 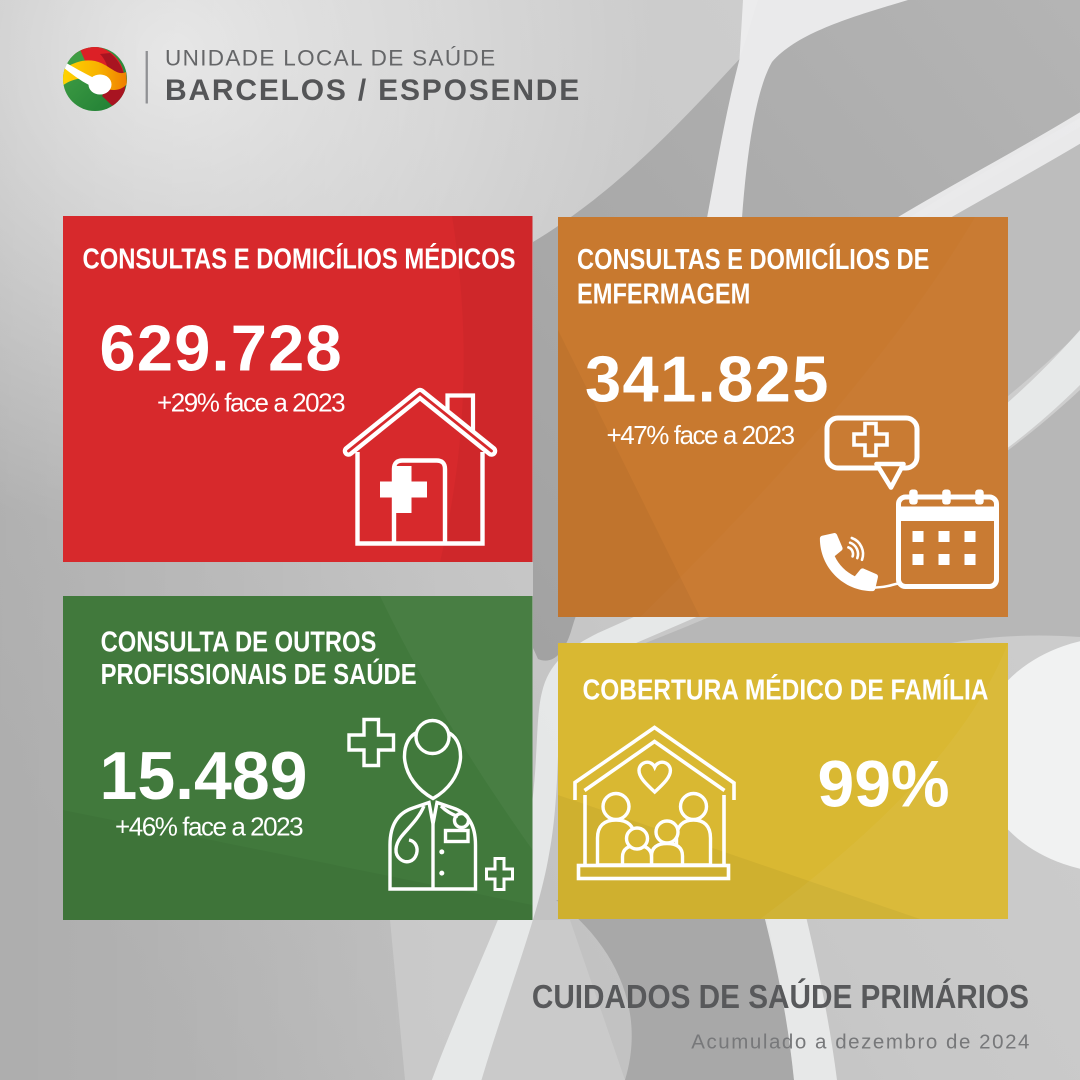 I want to click on svg-text: CONSULTAS E DOMICÍLIOS MÉDICOS, so click(x=298, y=258).